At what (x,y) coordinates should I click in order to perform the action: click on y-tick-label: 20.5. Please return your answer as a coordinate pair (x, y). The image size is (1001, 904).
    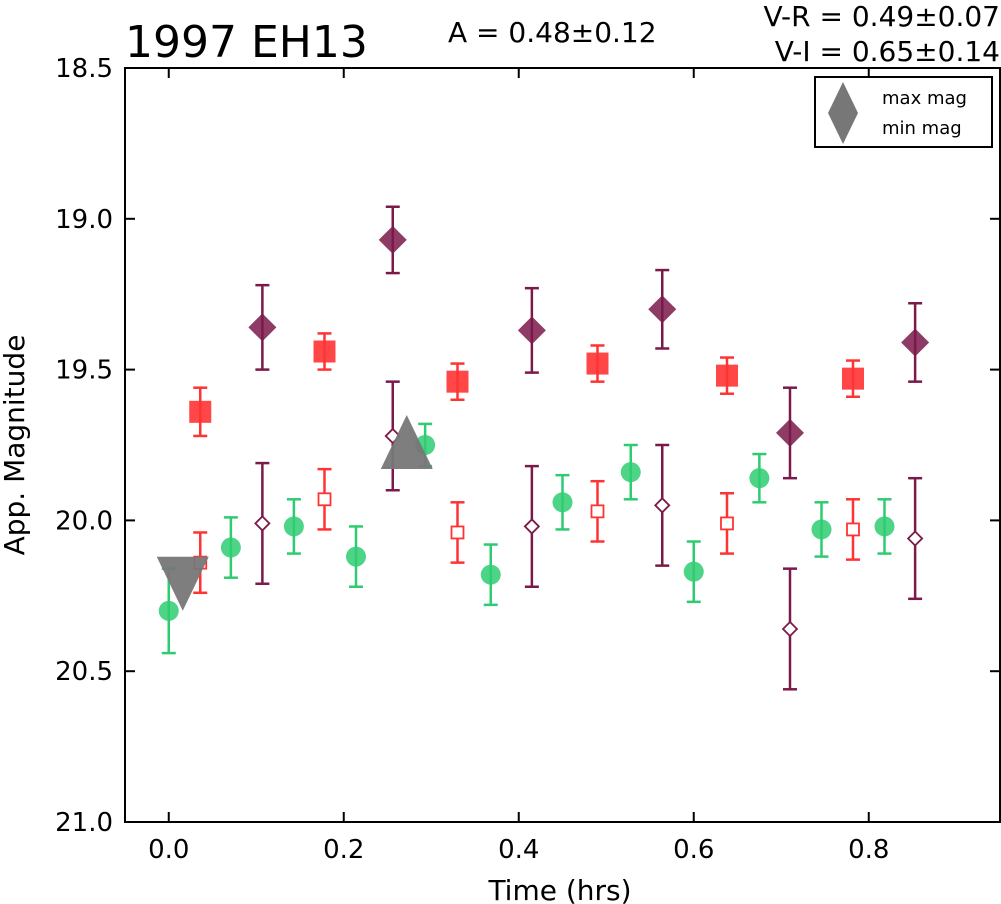
    Looking at the image, I should click on (84, 672).